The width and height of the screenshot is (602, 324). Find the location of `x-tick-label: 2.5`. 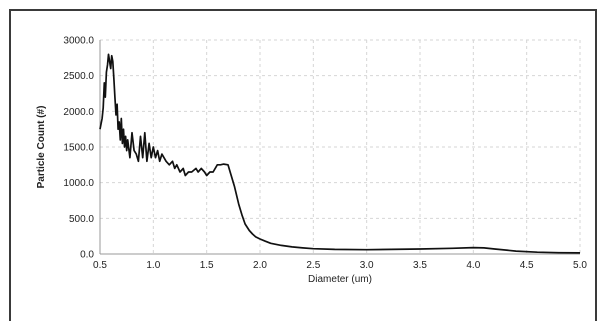

x-tick-label: 2.5 is located at coordinates (313, 265).